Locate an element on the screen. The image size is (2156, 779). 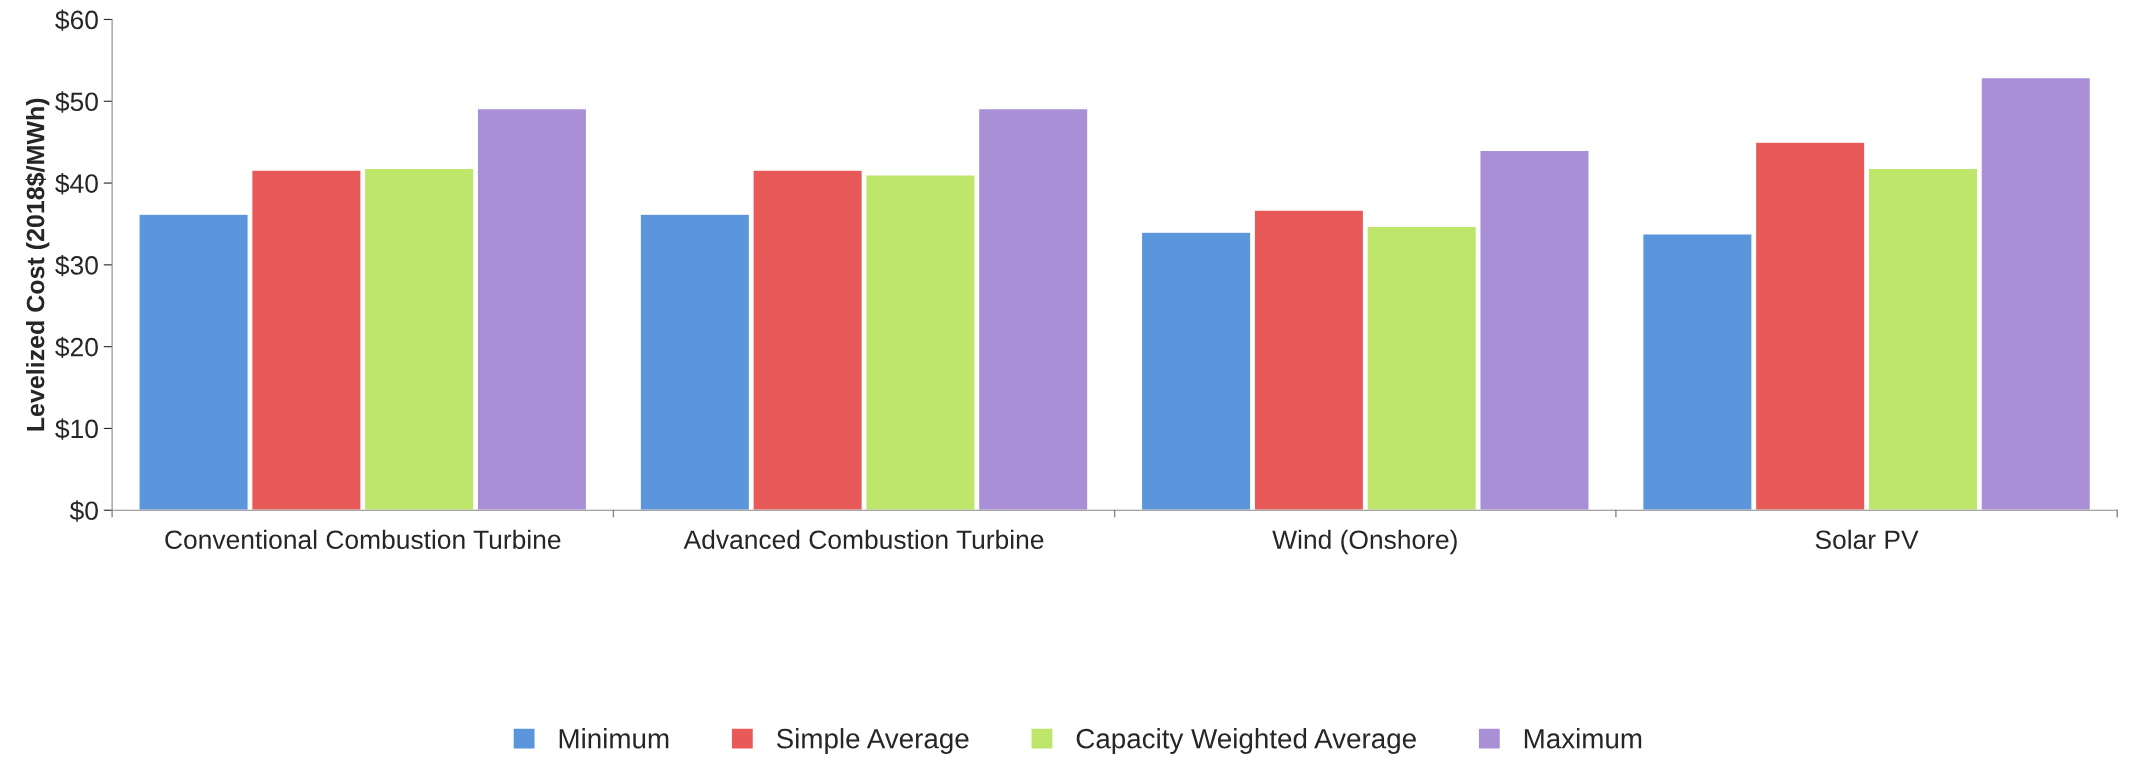
y-tick-label: $30 is located at coordinates (76, 265).